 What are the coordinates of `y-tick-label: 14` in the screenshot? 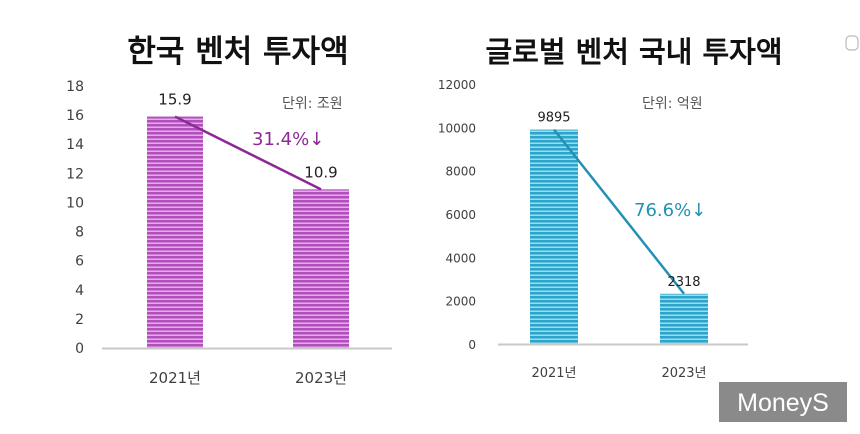 It's located at (75, 145).